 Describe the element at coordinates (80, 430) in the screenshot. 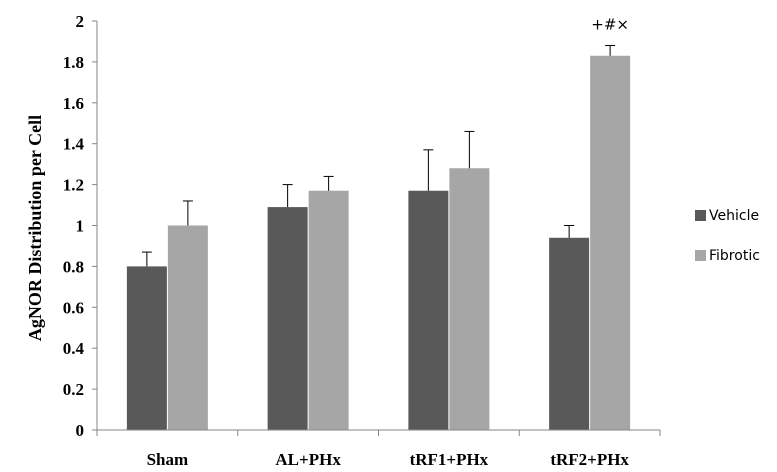

I see `y-tick-label: 0` at that location.